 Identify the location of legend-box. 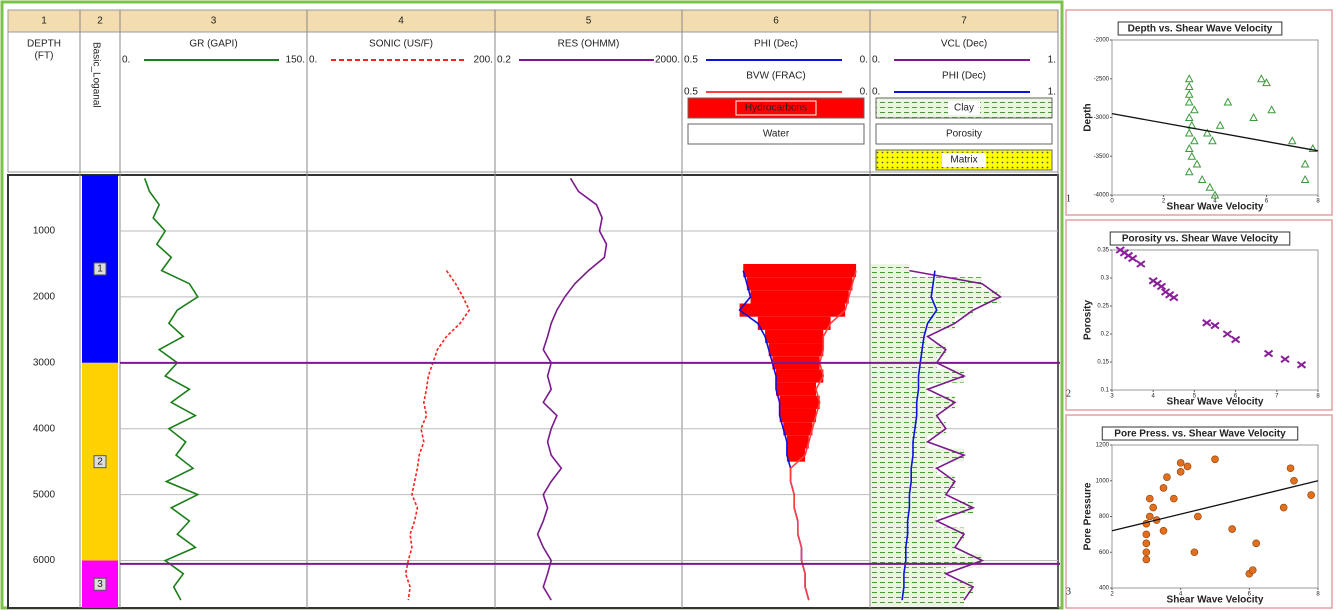
(964, 134).